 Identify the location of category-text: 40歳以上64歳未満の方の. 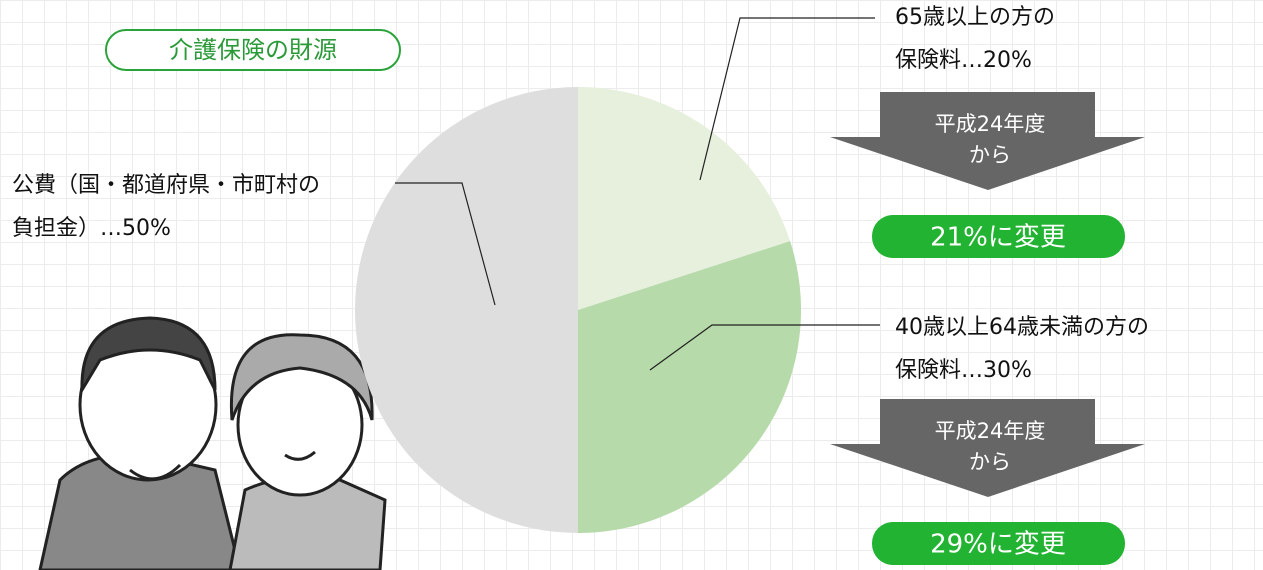
(1022, 327).